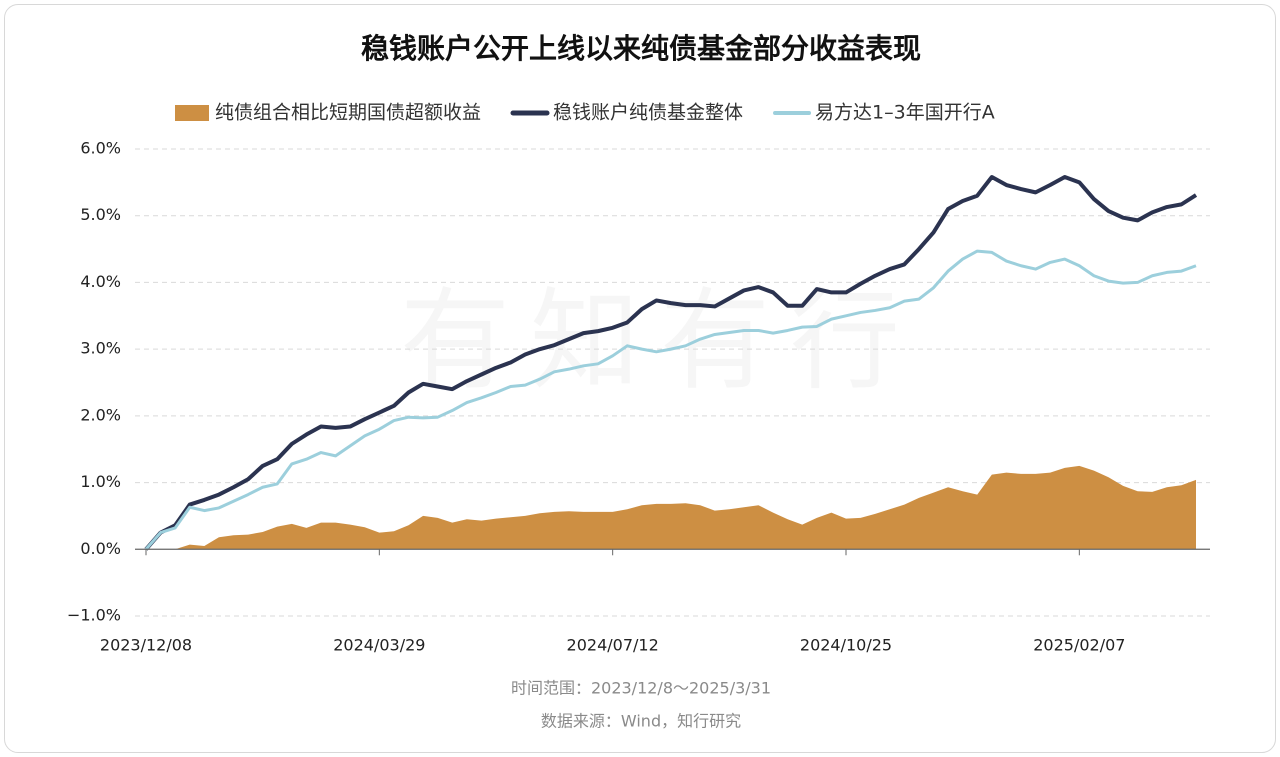 Image resolution: width=1280 pixels, height=757 pixels. What do you see at coordinates (660, 341) in the screenshot?
I see `watermark: 有知有行` at bounding box center [660, 341].